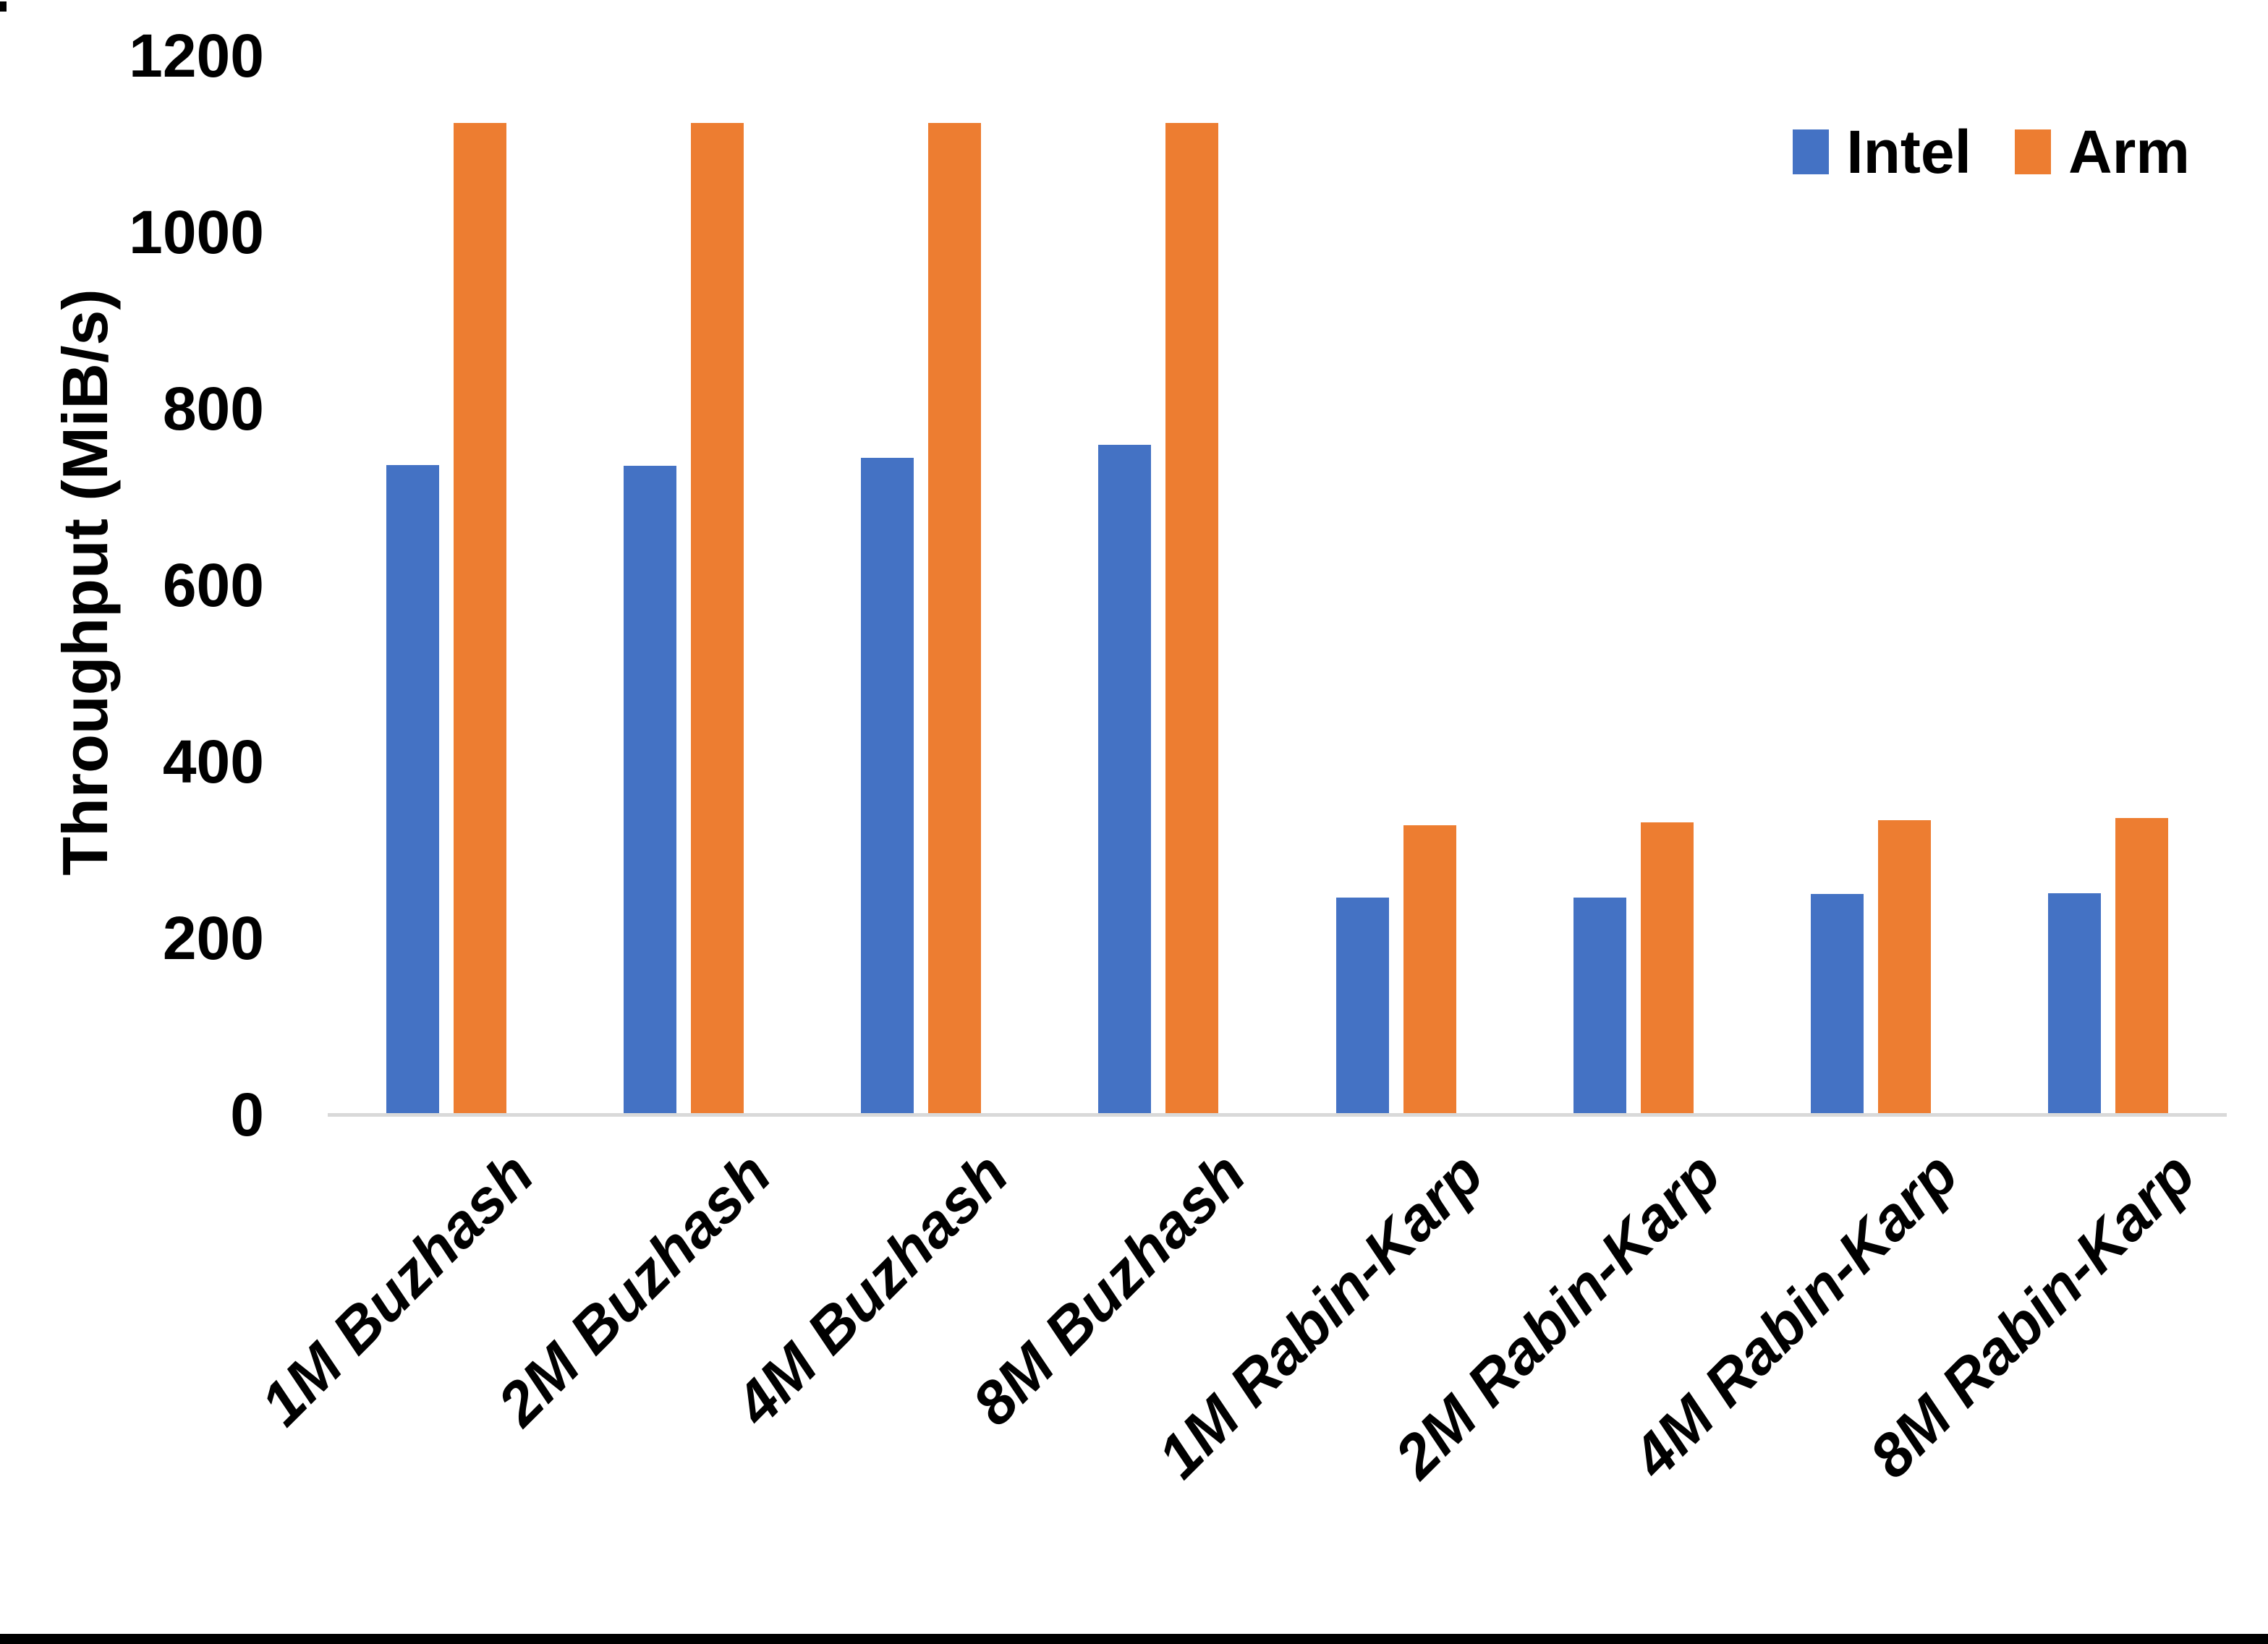  Describe the element at coordinates (650, 790) in the screenshot. I see `bar-intel-2m-buzhash` at that location.